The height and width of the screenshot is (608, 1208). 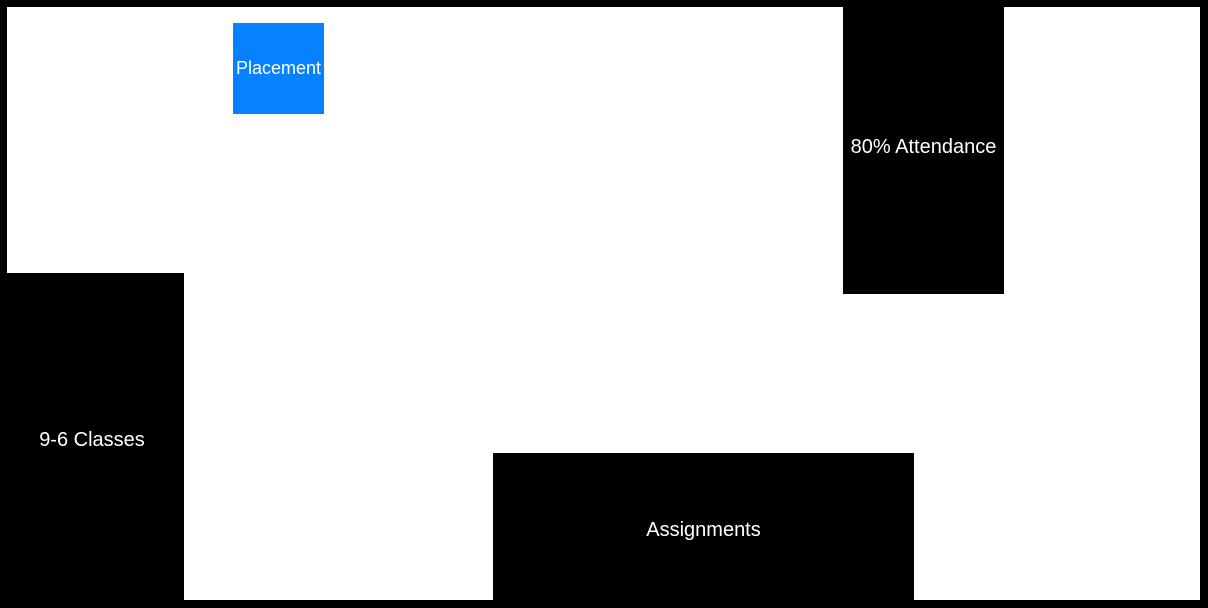 I want to click on assignments-label: Assignments, so click(x=703, y=530).